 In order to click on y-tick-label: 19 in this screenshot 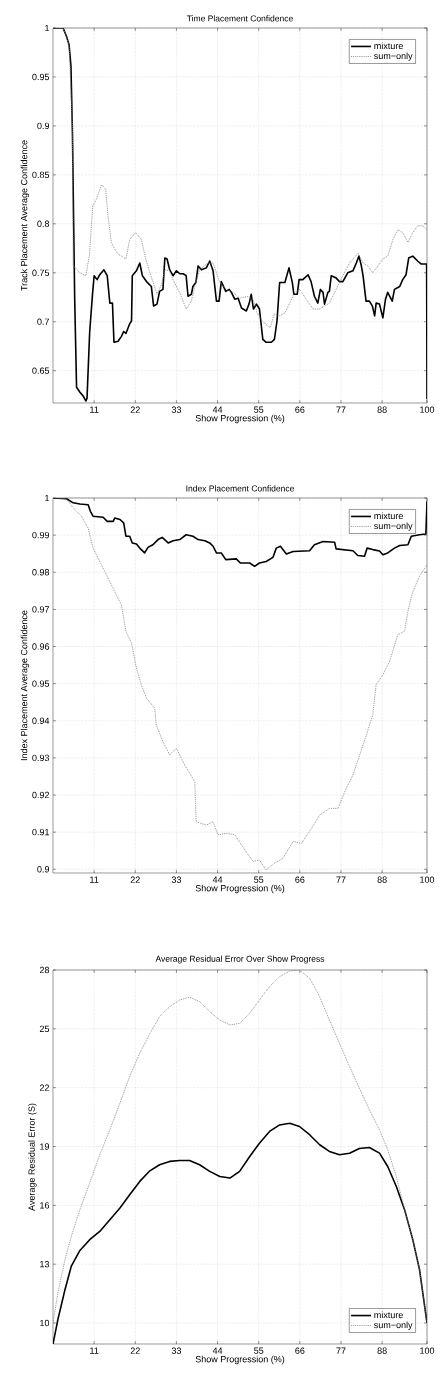, I will do `click(45, 1146)`.